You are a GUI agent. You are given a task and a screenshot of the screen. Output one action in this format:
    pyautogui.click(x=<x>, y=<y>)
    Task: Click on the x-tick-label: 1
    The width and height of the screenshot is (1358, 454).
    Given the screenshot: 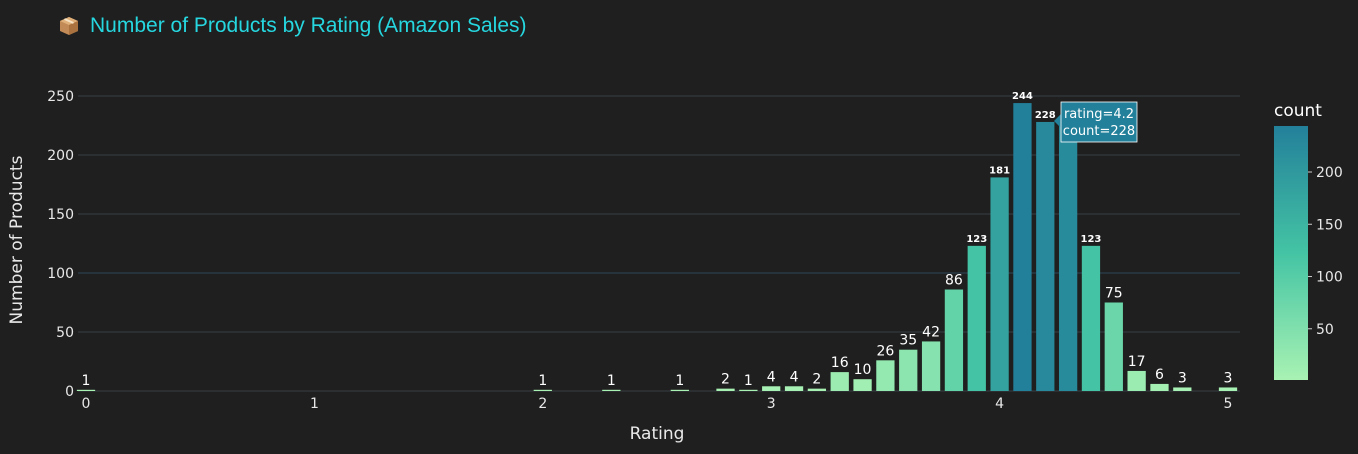 What is the action you would take?
    pyautogui.click(x=314, y=404)
    